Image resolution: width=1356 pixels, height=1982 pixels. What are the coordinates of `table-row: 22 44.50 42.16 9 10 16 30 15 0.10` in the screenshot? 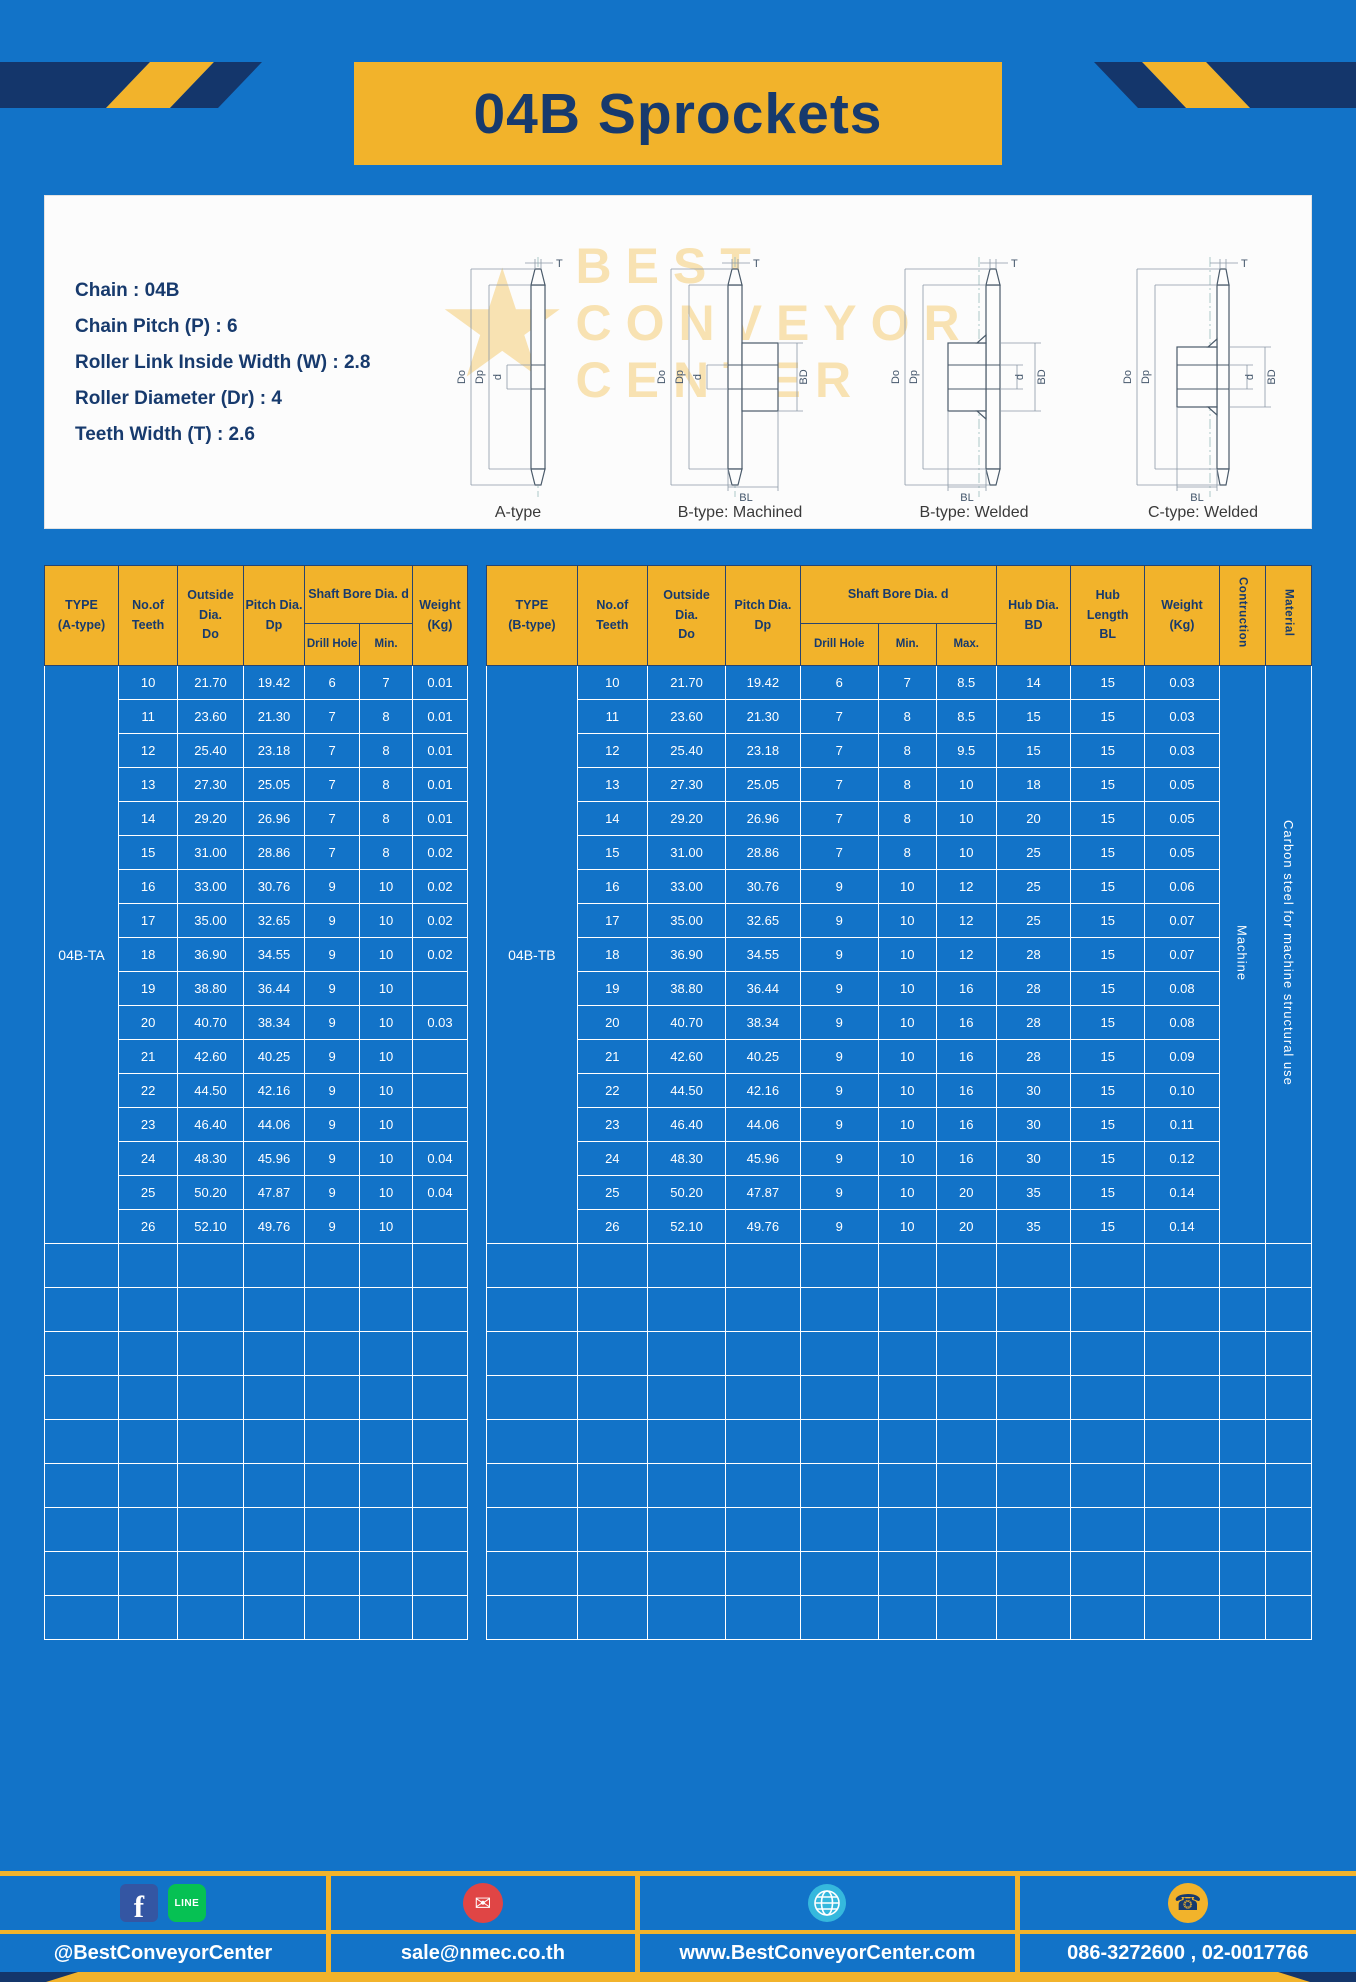 It's located at (899, 1090).